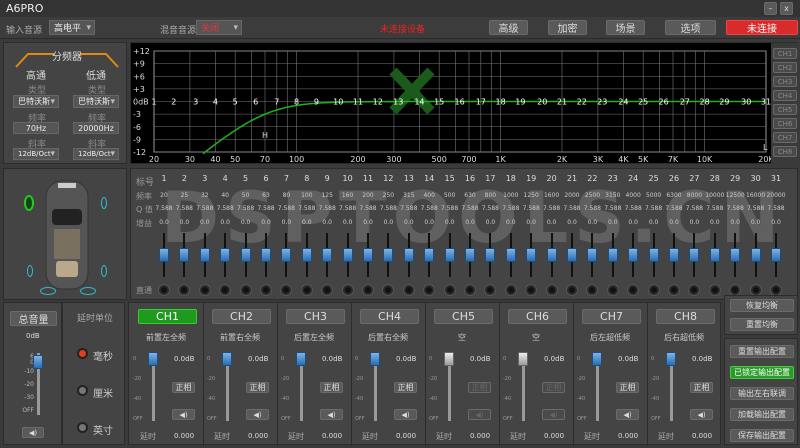 This screenshot has width=800, height=448. Describe the element at coordinates (338, 102) in the screenshot. I see `band-marker: 10` at that location.